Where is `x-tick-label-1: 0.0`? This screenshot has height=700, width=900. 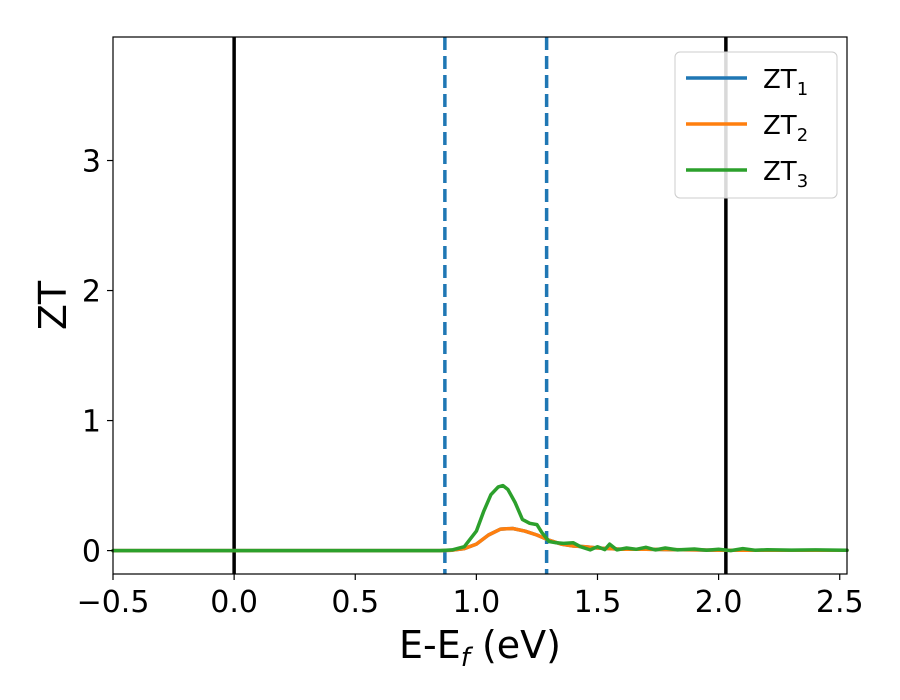 x-tick-label-1: 0.0 is located at coordinates (234, 602).